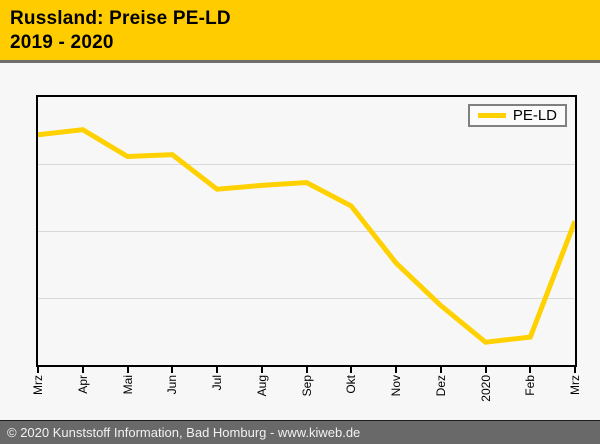 This screenshot has width=600, height=444. What do you see at coordinates (351, 384) in the screenshot?
I see `x-axis-label: Okt` at bounding box center [351, 384].